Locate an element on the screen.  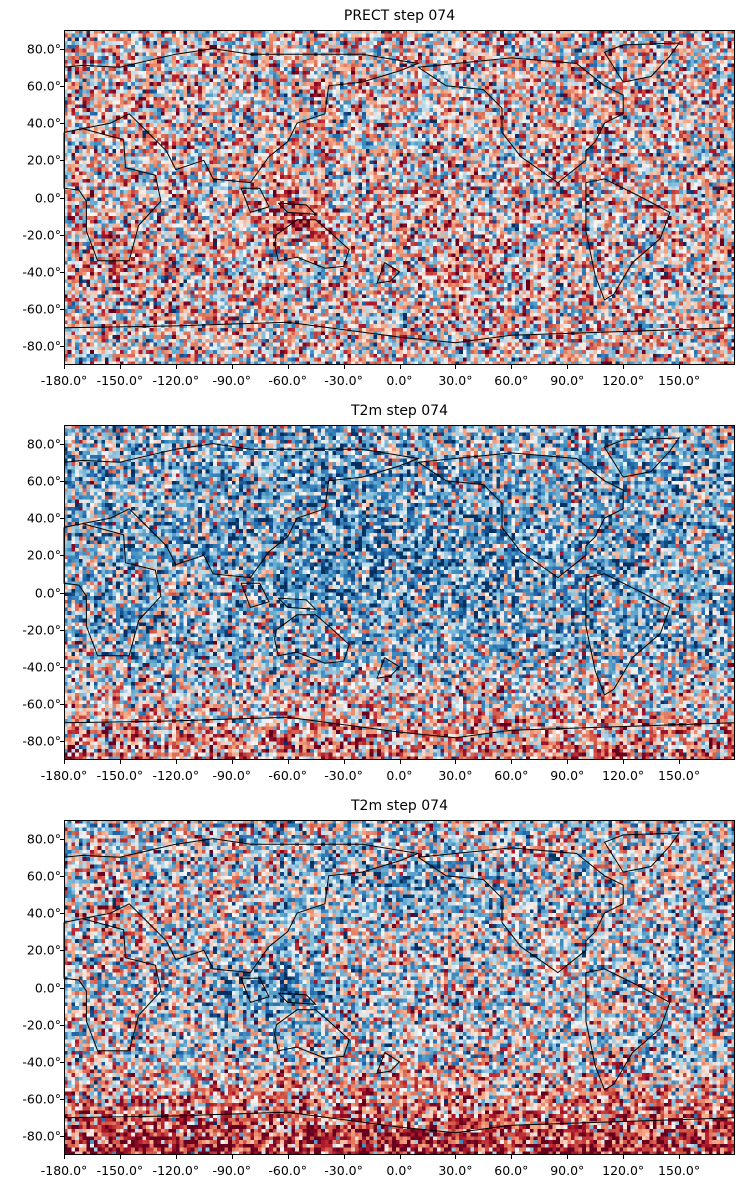
y-tick-label: 0.0° is located at coordinates (47, 197).